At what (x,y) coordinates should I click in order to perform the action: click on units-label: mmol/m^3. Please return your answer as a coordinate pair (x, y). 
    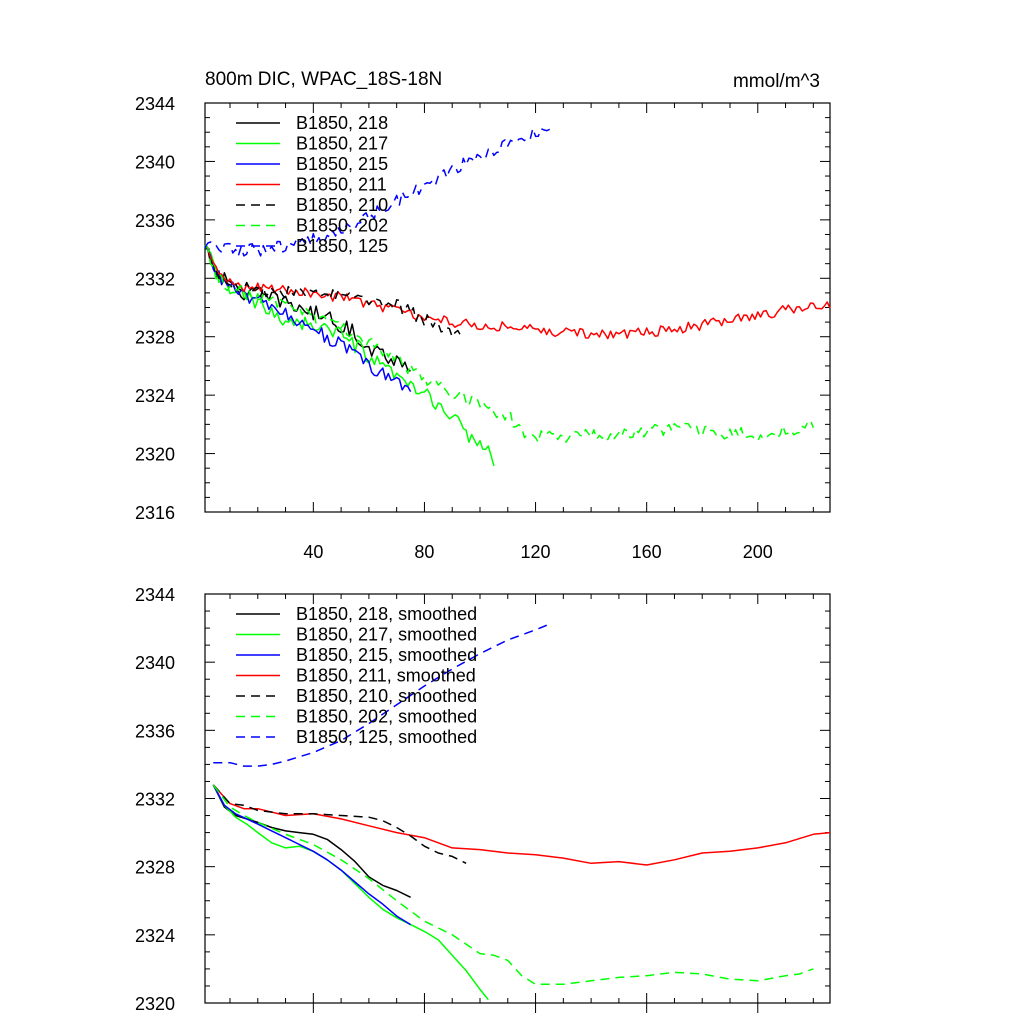
    Looking at the image, I should click on (776, 81).